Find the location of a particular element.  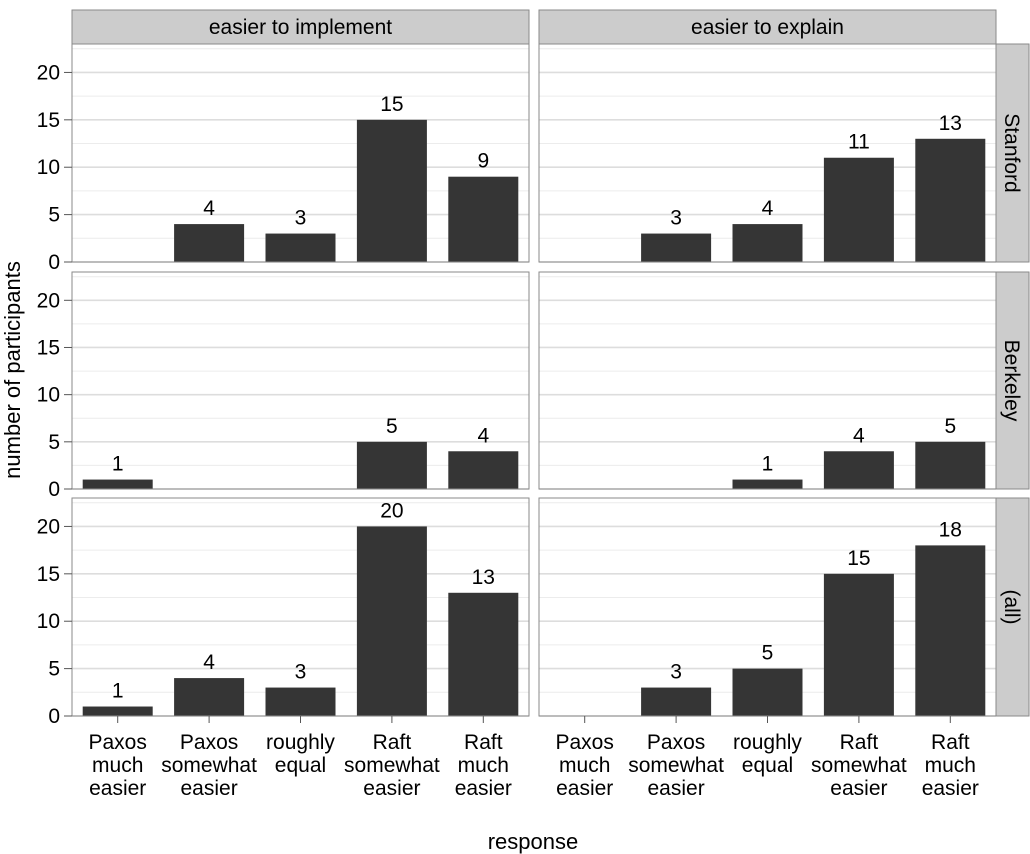

bar-value-label: 9 is located at coordinates (483, 161).